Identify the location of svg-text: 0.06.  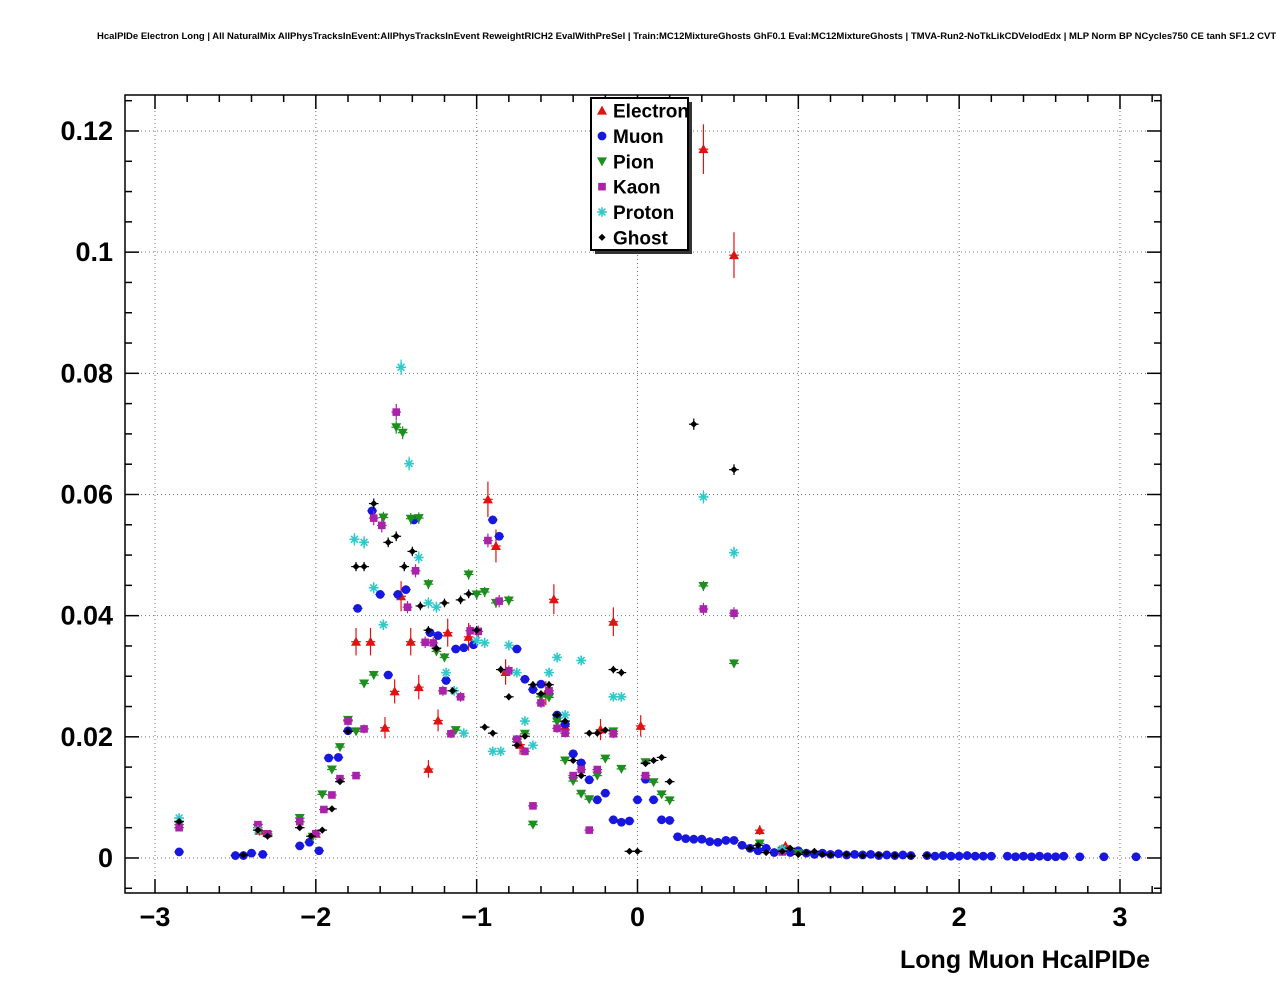
(86, 494).